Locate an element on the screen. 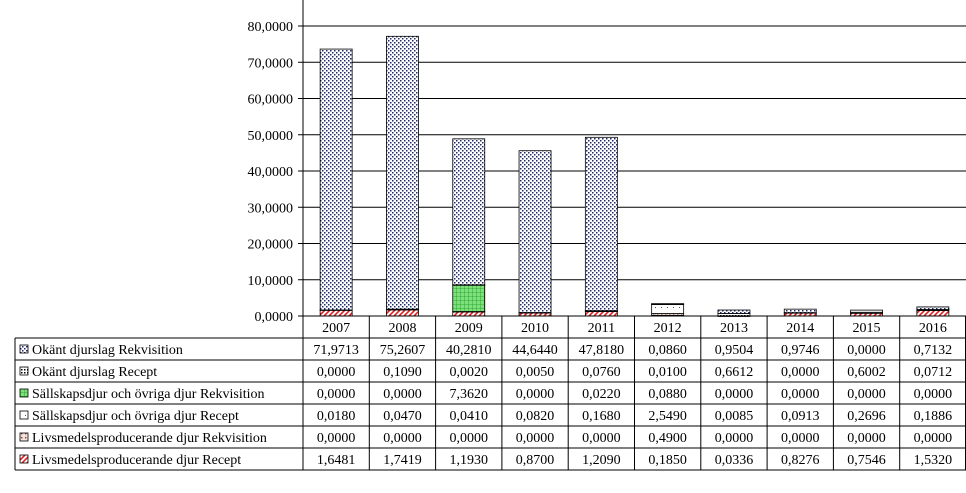  data-cell: 0,0860 is located at coordinates (667, 350).